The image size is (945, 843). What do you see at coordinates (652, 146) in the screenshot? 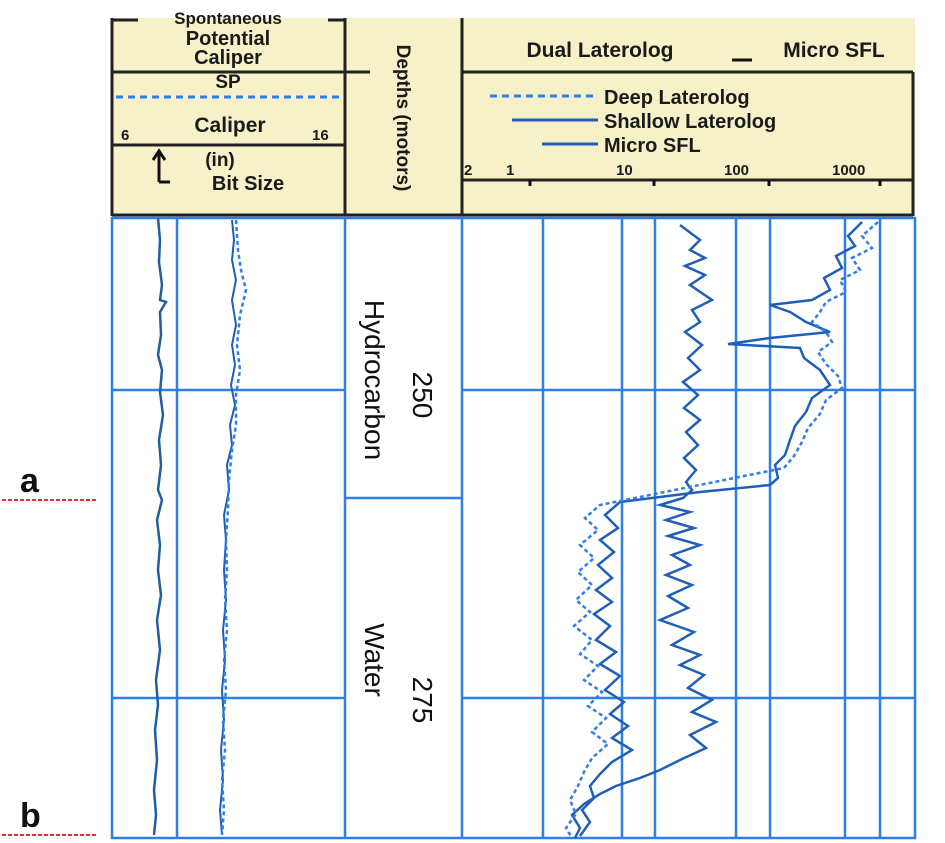
I see `legend-micro-label: Micro SFL` at bounding box center [652, 146].